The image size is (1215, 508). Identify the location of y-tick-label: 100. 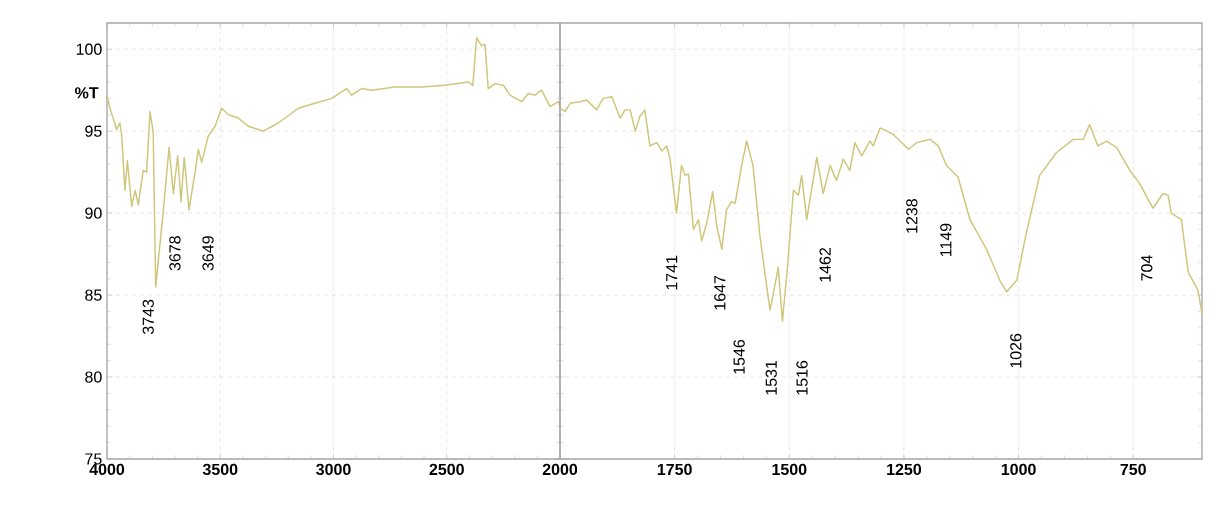
(89, 49).